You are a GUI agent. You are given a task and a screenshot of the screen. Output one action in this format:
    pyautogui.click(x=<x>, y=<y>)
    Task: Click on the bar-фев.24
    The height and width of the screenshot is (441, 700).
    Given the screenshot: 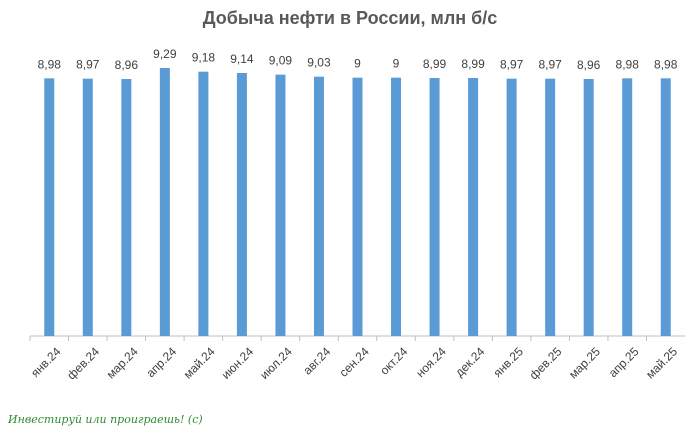 What is the action you would take?
    pyautogui.click(x=87, y=207)
    